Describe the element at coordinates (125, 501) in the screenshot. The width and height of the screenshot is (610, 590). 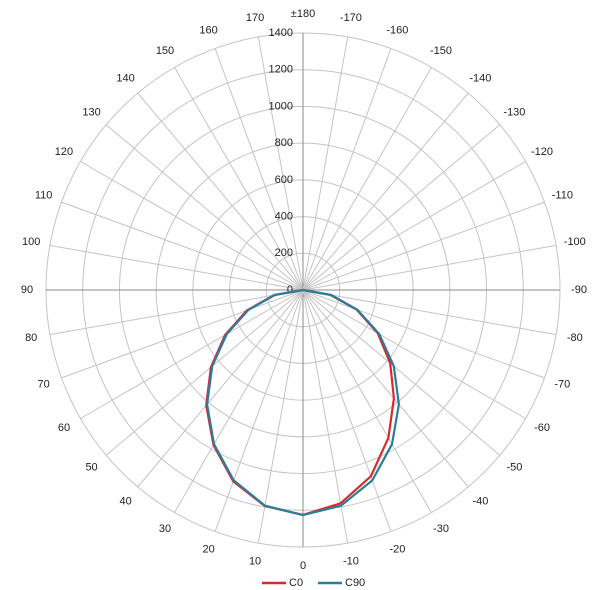
I see `angle-label: 40` at that location.